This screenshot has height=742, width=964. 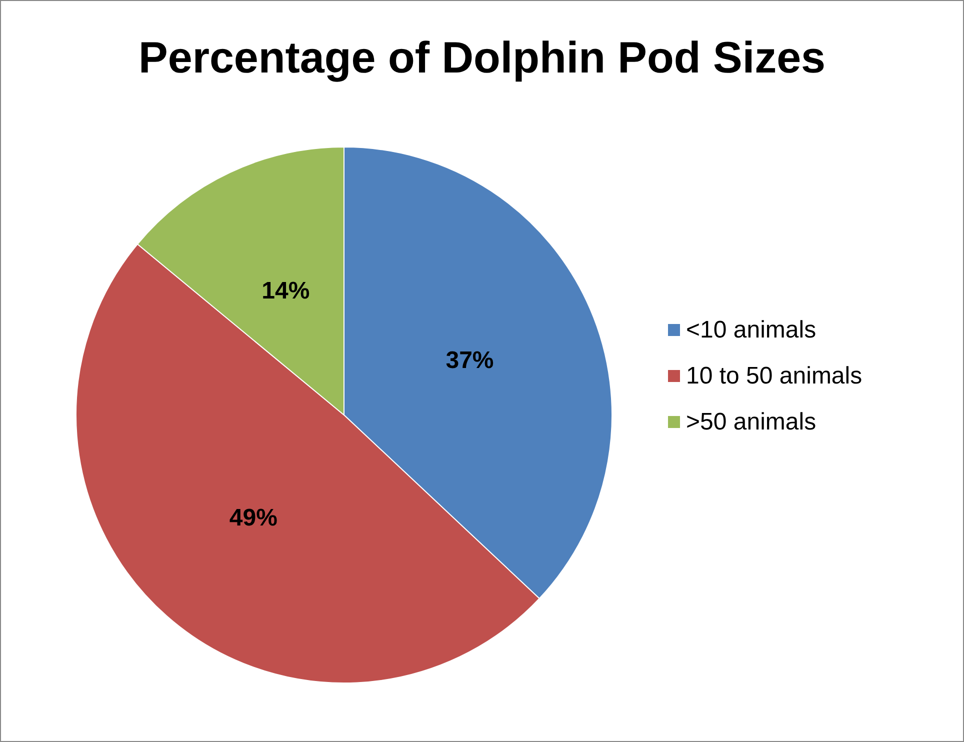 What do you see at coordinates (286, 291) in the screenshot?
I see `data-label: 14%` at bounding box center [286, 291].